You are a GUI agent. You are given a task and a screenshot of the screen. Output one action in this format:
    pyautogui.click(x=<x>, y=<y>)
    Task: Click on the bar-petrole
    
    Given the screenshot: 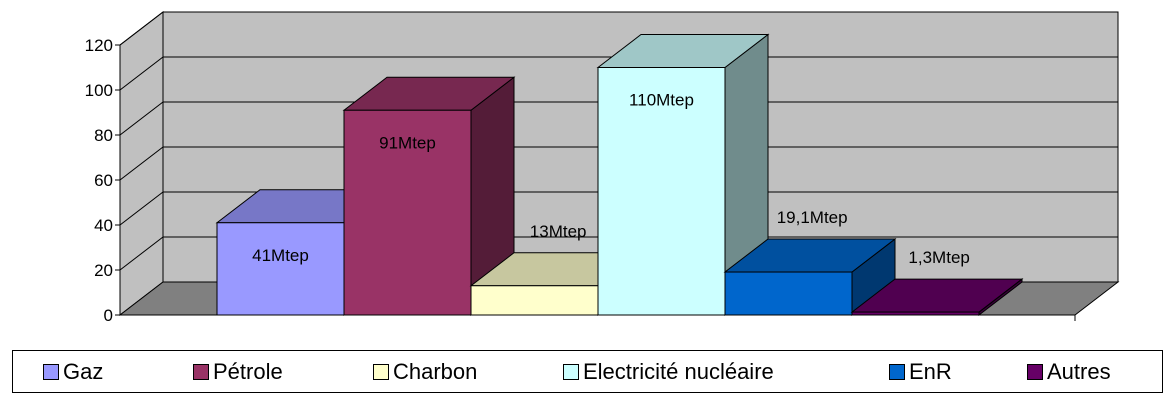 What is the action you would take?
    pyautogui.click(x=429, y=196)
    